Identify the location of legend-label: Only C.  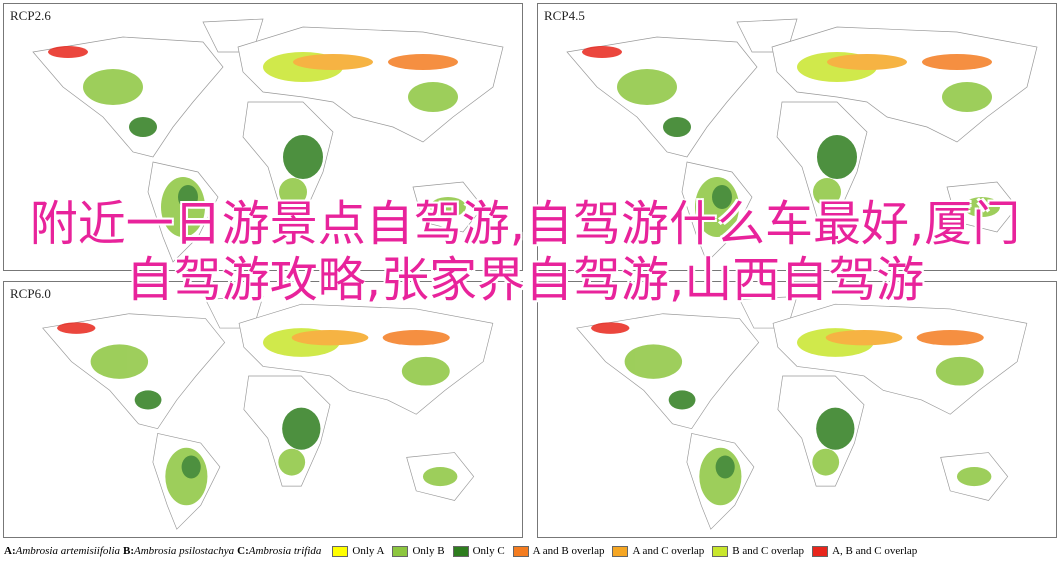
(488, 551).